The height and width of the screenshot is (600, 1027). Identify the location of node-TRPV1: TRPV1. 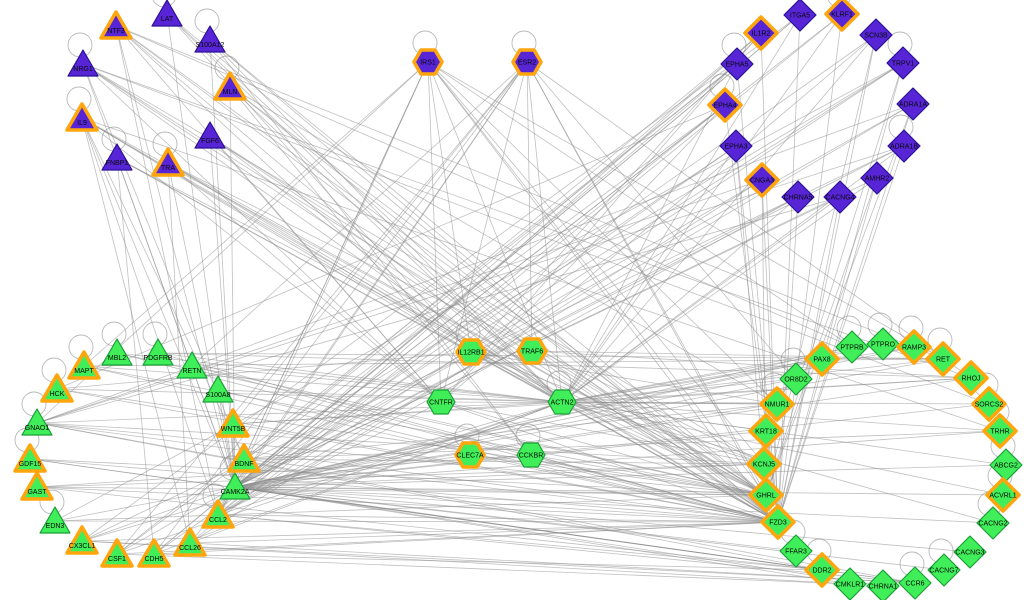
(903, 63).